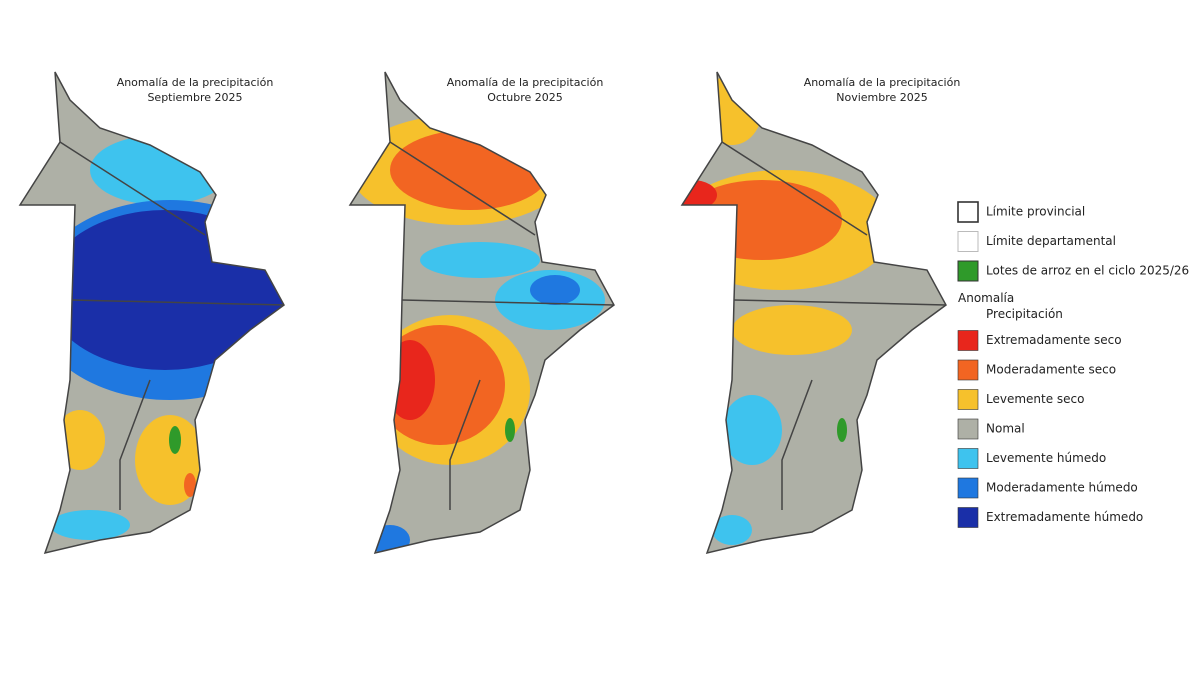  I want to click on legend-label: Límite departamental, so click(1051, 241).